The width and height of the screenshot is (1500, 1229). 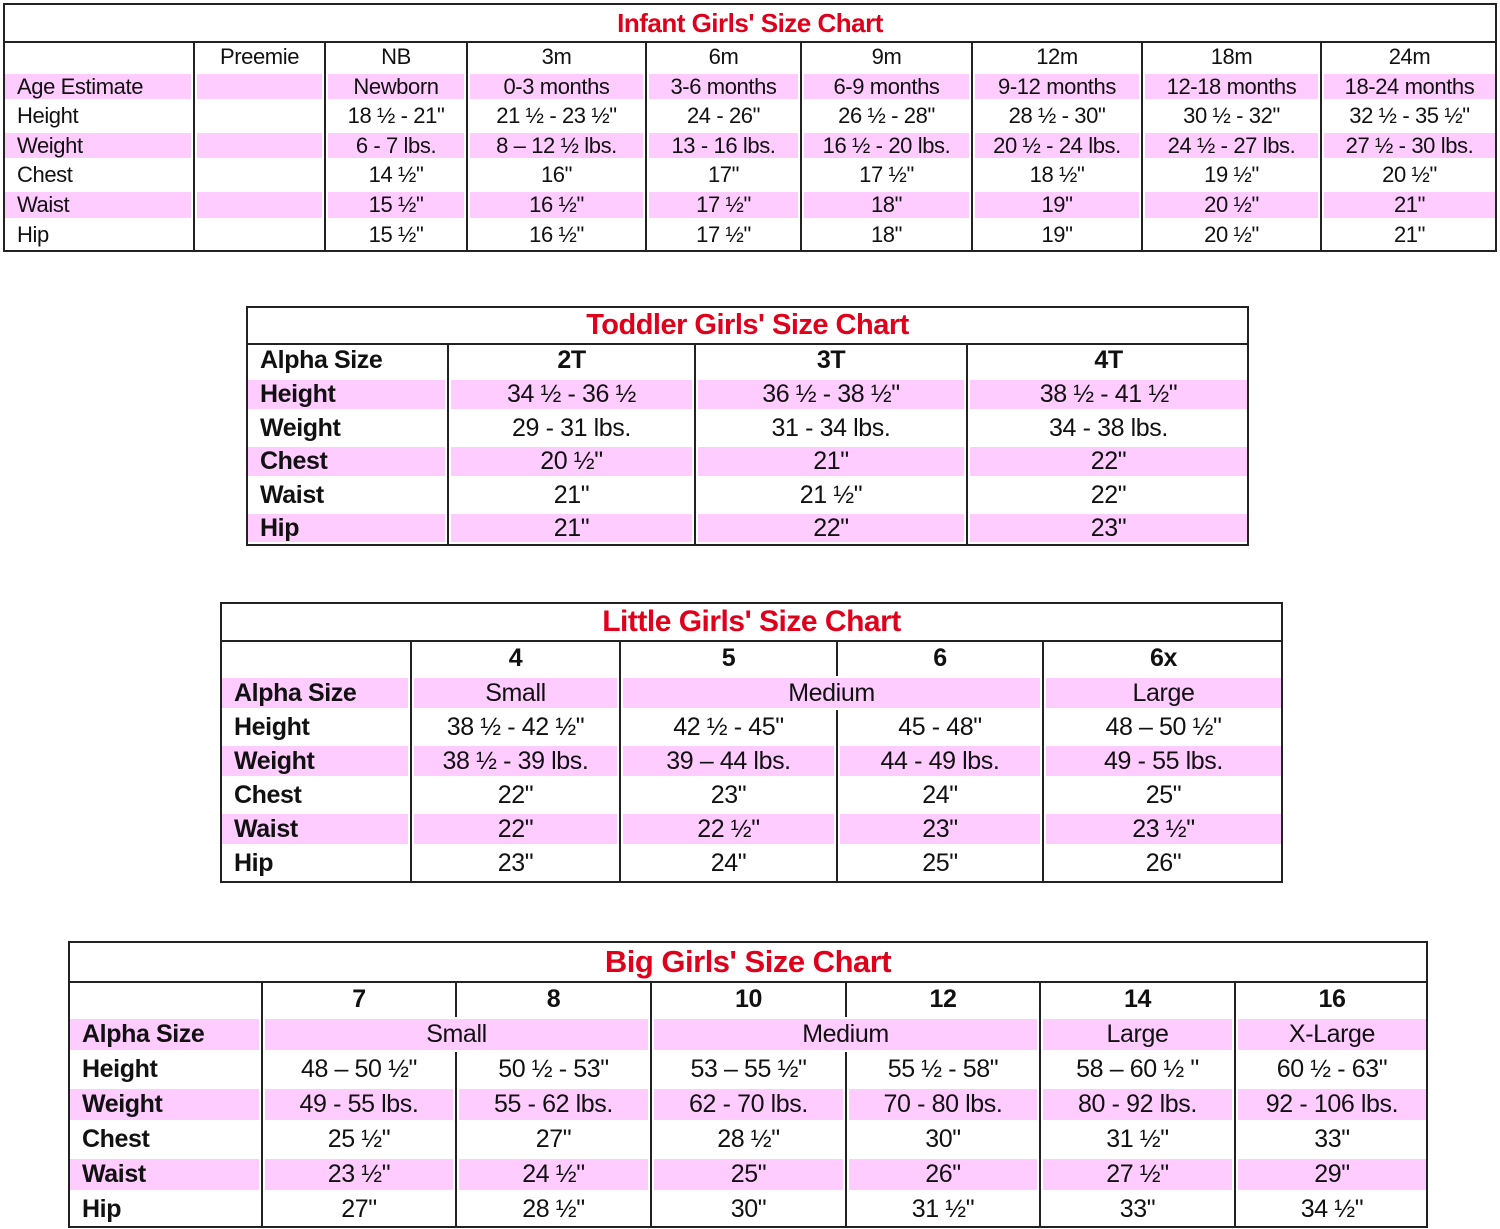 I want to click on cell-value: Medium, so click(x=845, y=1034).